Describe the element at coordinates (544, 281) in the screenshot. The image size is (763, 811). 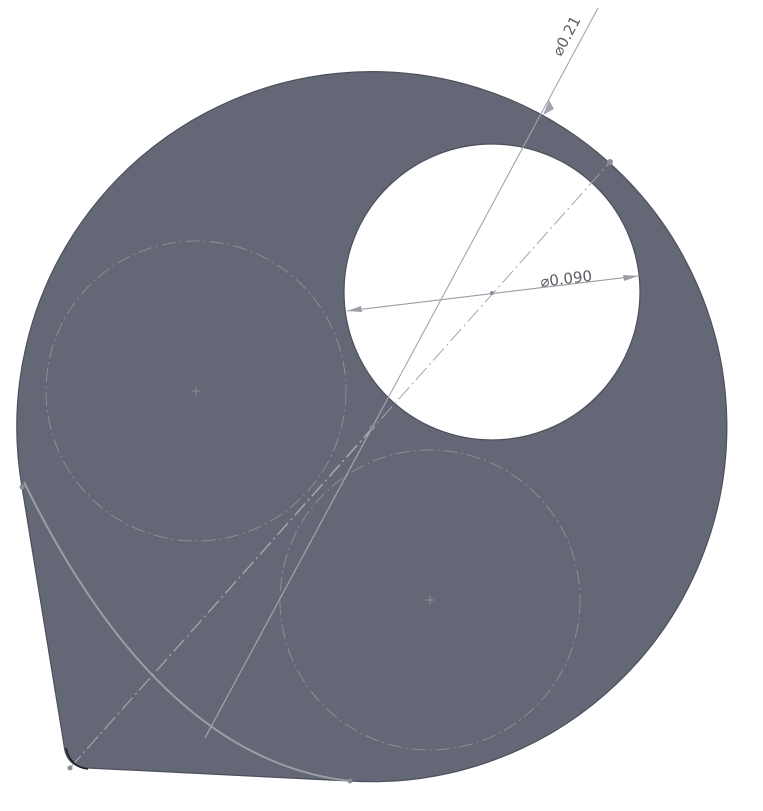
I see `diameter-symbol: ⌀` at that location.